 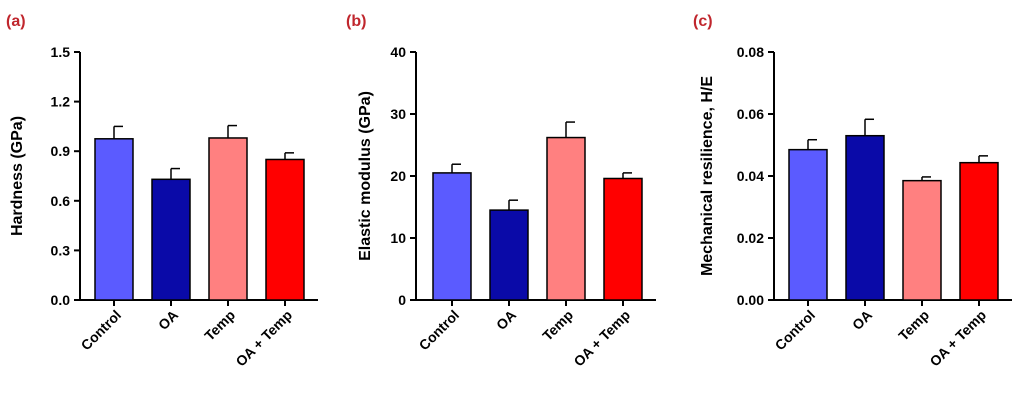 I want to click on panel-label: (c), so click(x=703, y=21).